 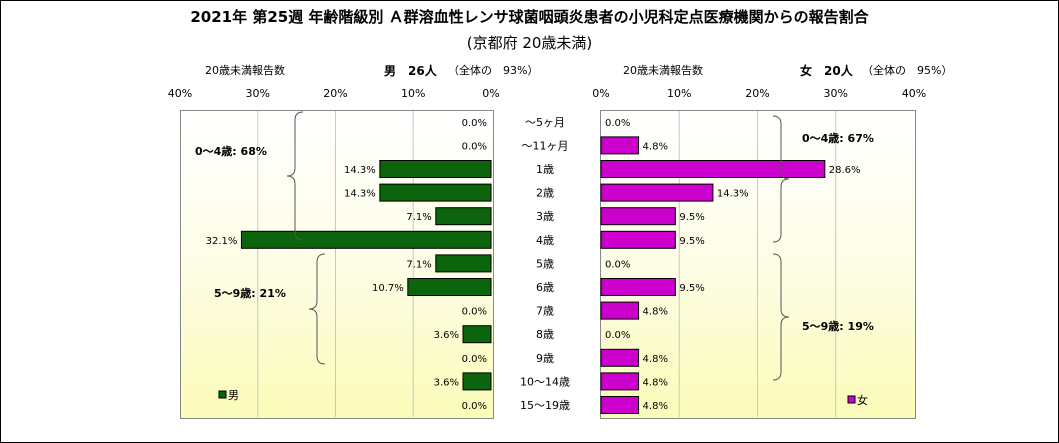 I want to click on left-sex-count-text: 男 26人, so click(x=410, y=71).